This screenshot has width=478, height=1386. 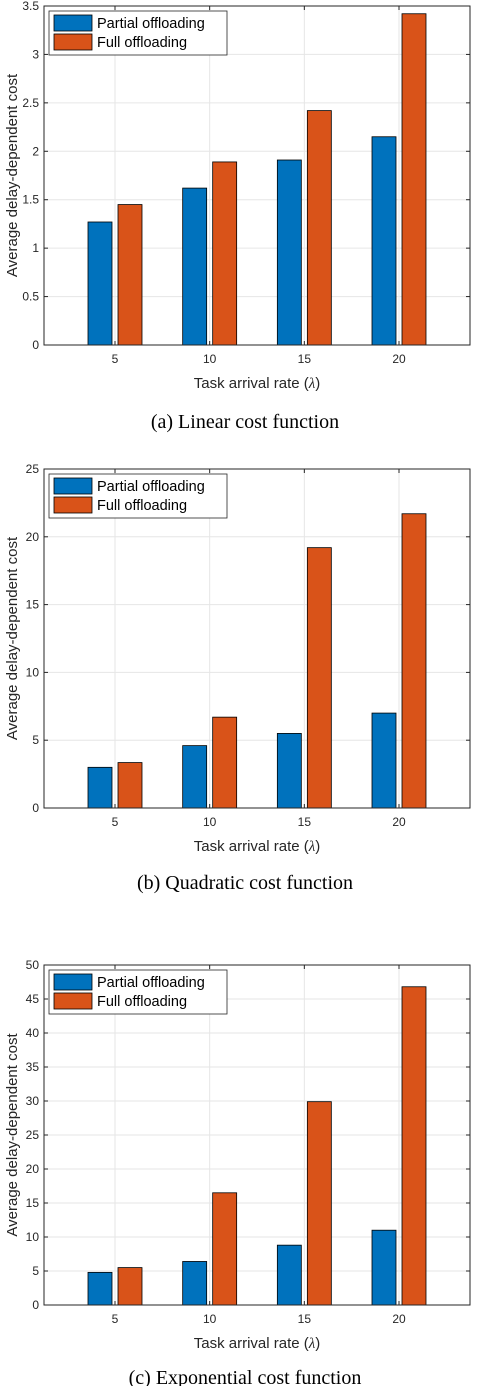 What do you see at coordinates (245, 422) in the screenshot?
I see `figure-caption: (a) Linear cost function` at bounding box center [245, 422].